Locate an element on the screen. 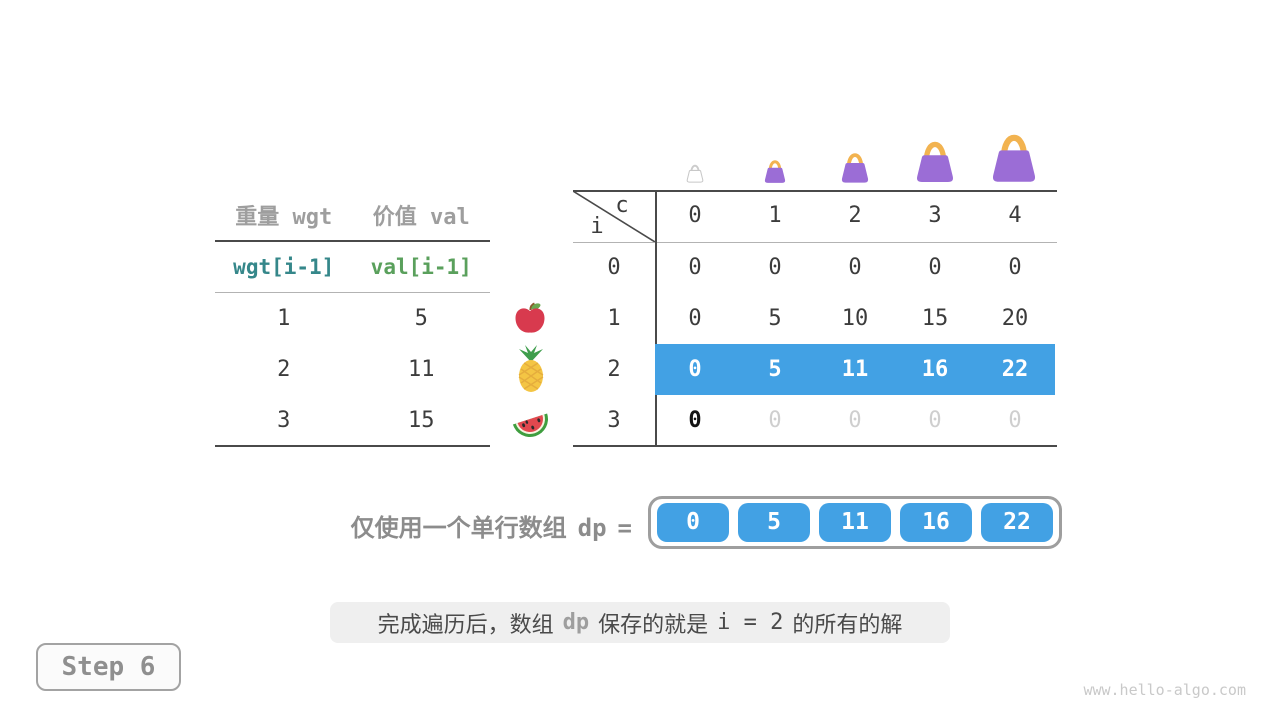 This screenshot has height=720, width=1280. caption-part2: 保存的就是 is located at coordinates (653, 625).